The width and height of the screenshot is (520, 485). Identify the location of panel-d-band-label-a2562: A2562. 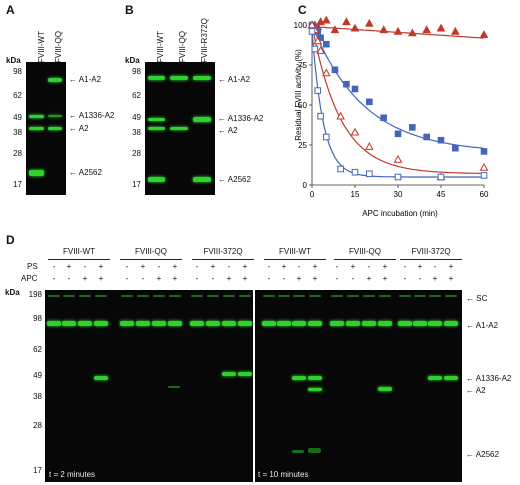
(487, 454).